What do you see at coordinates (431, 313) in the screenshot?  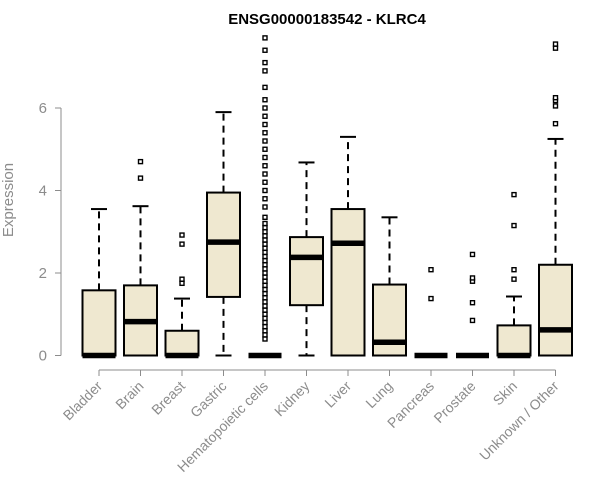 I see `box-group-pancreas` at bounding box center [431, 313].